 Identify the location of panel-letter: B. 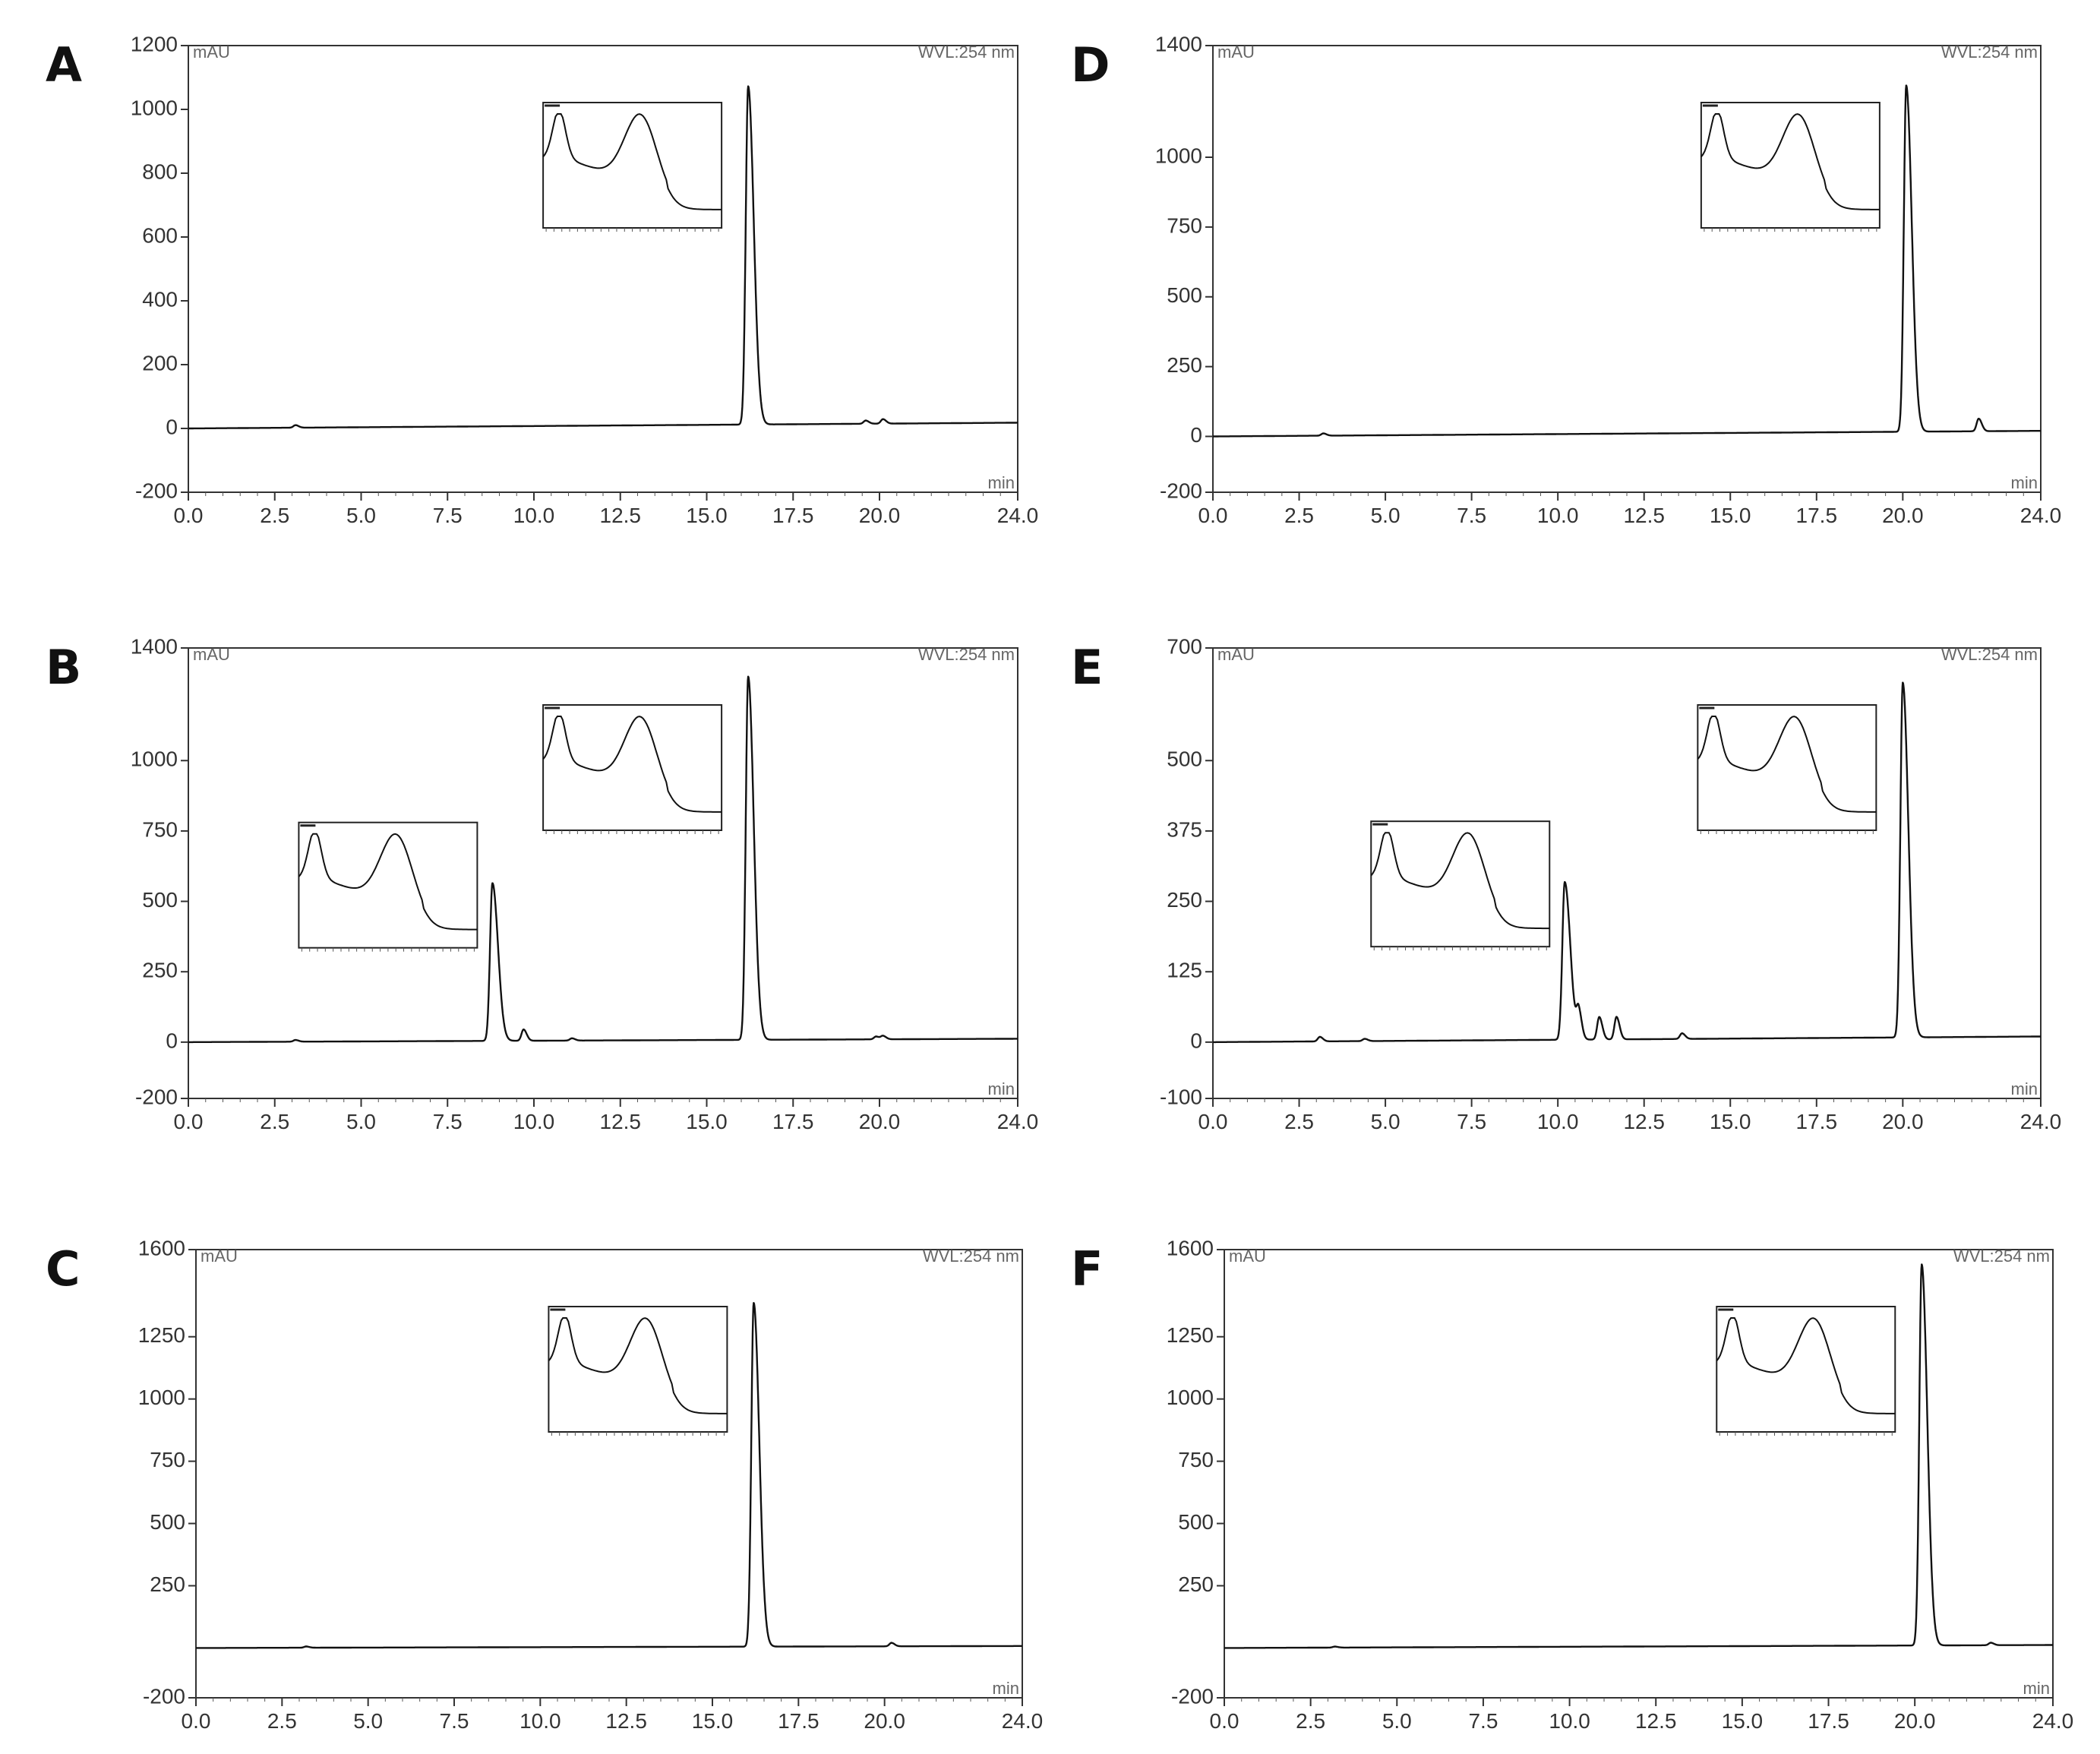
(64, 667).